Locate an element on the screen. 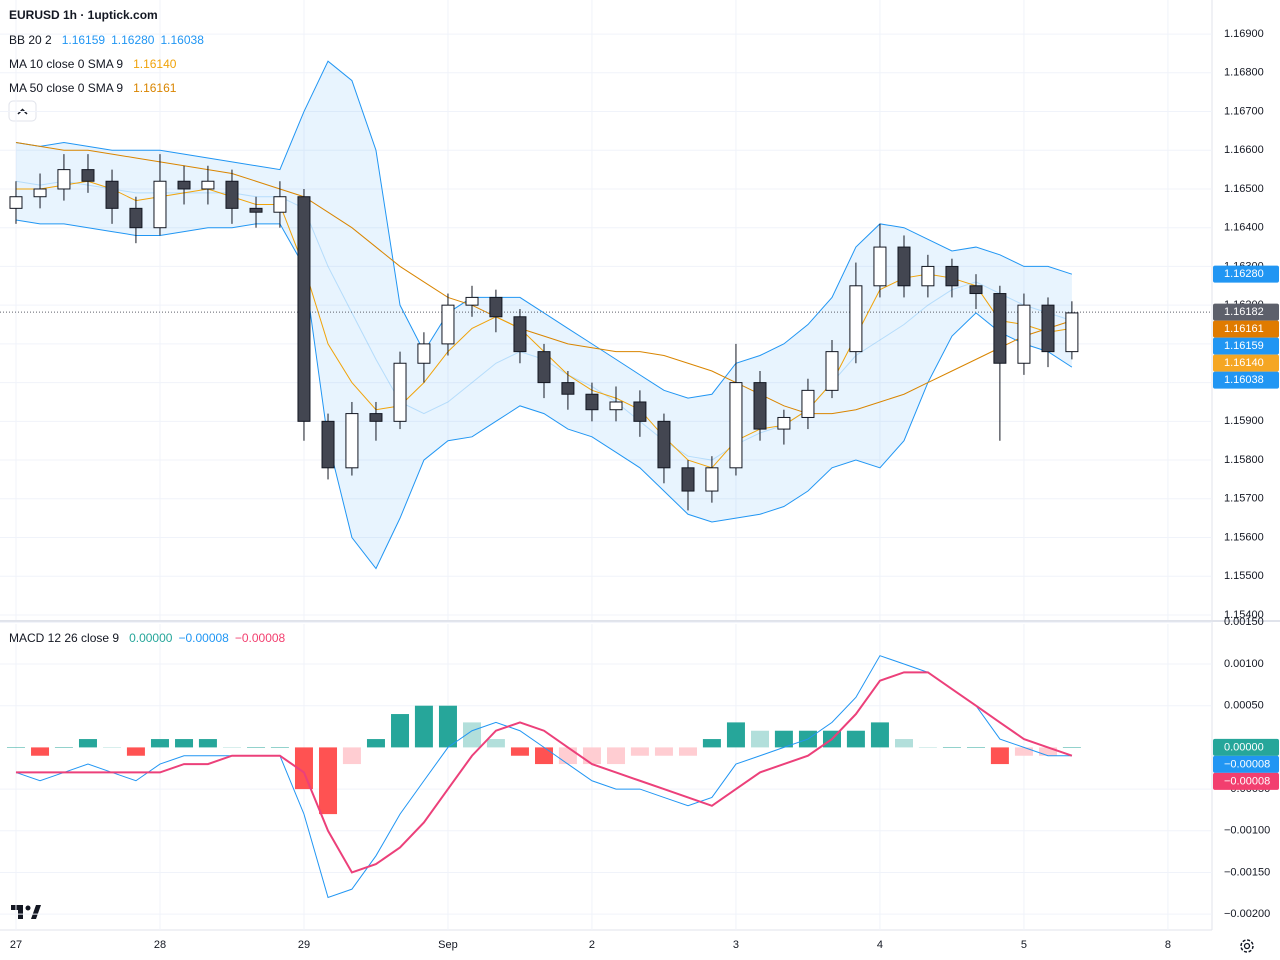 The height and width of the screenshot is (960, 1280). macd-badge-box is located at coordinates (1246, 747).